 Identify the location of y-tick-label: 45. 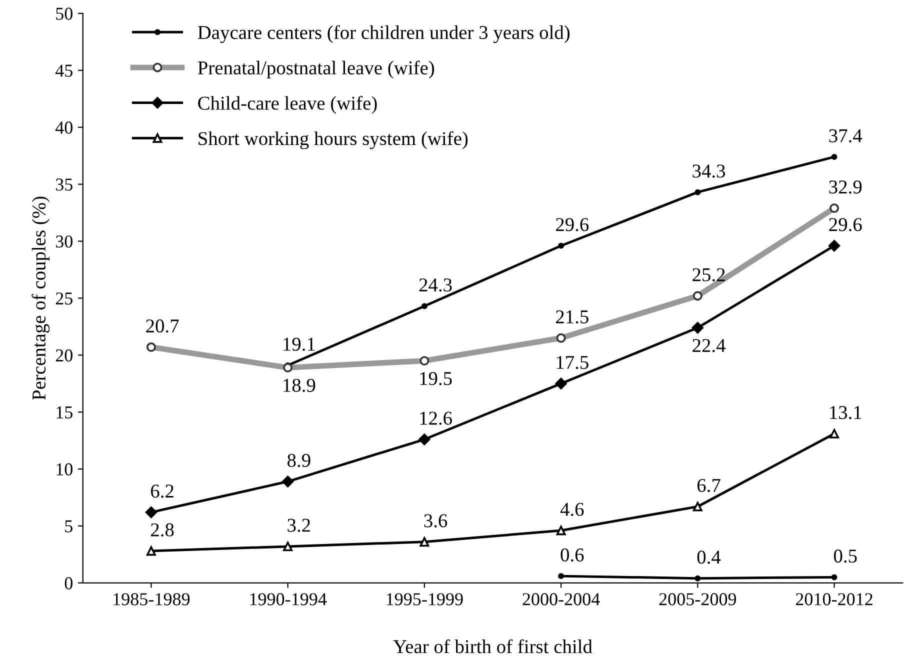
(63, 70).